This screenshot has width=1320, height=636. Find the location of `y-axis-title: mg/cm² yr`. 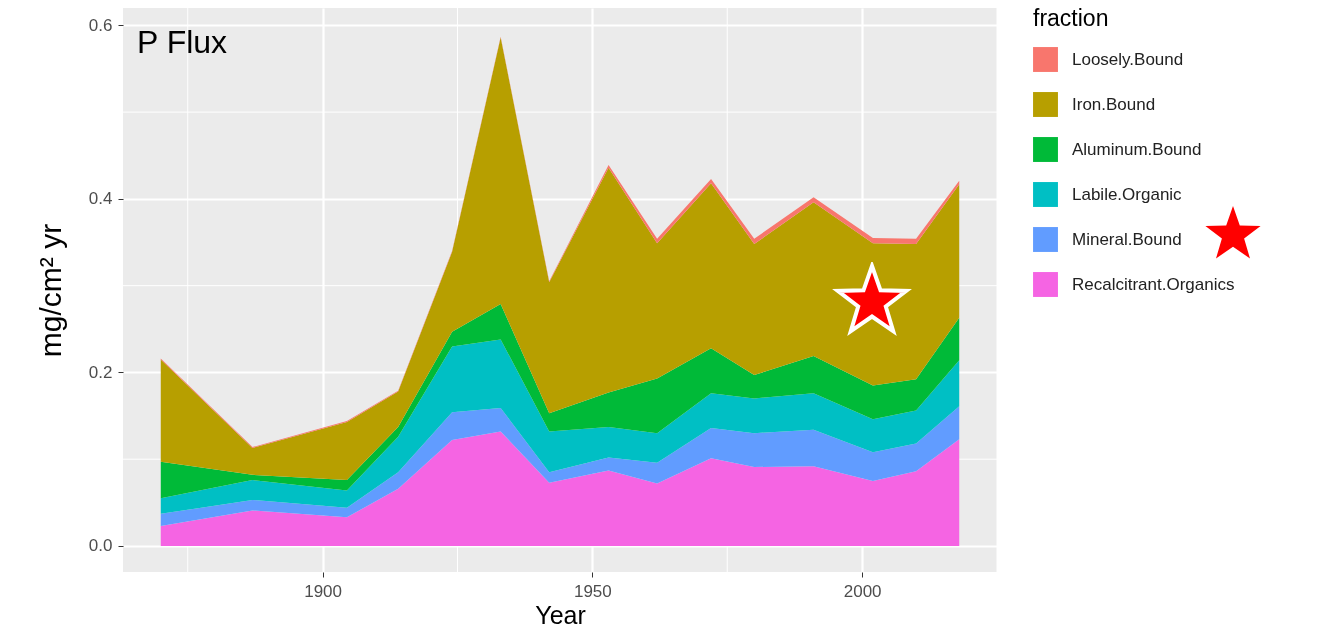

y-axis-title: mg/cm² yr is located at coordinates (50, 290).